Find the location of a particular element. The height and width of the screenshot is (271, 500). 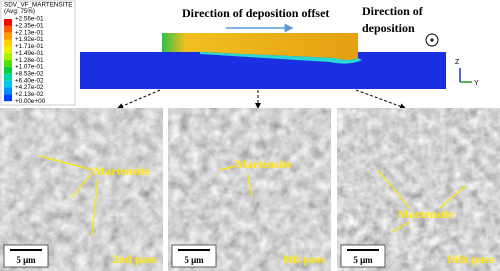

heat-zone is located at coordinates (281, 58).